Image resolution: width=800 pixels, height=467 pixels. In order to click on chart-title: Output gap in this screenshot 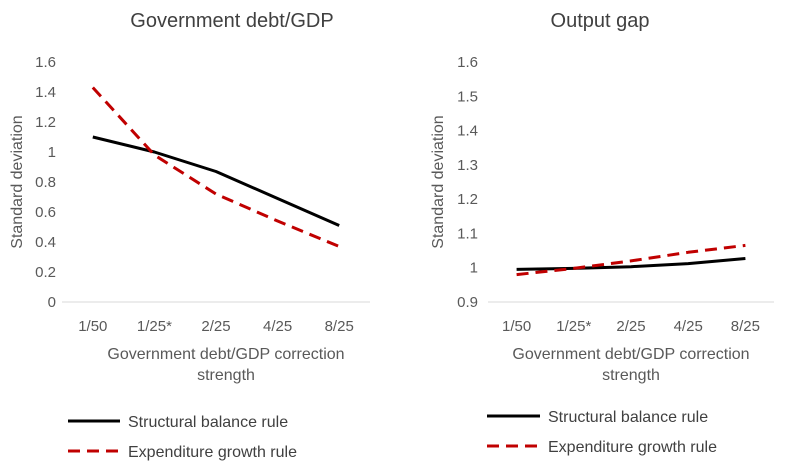, I will do `click(600, 21)`.